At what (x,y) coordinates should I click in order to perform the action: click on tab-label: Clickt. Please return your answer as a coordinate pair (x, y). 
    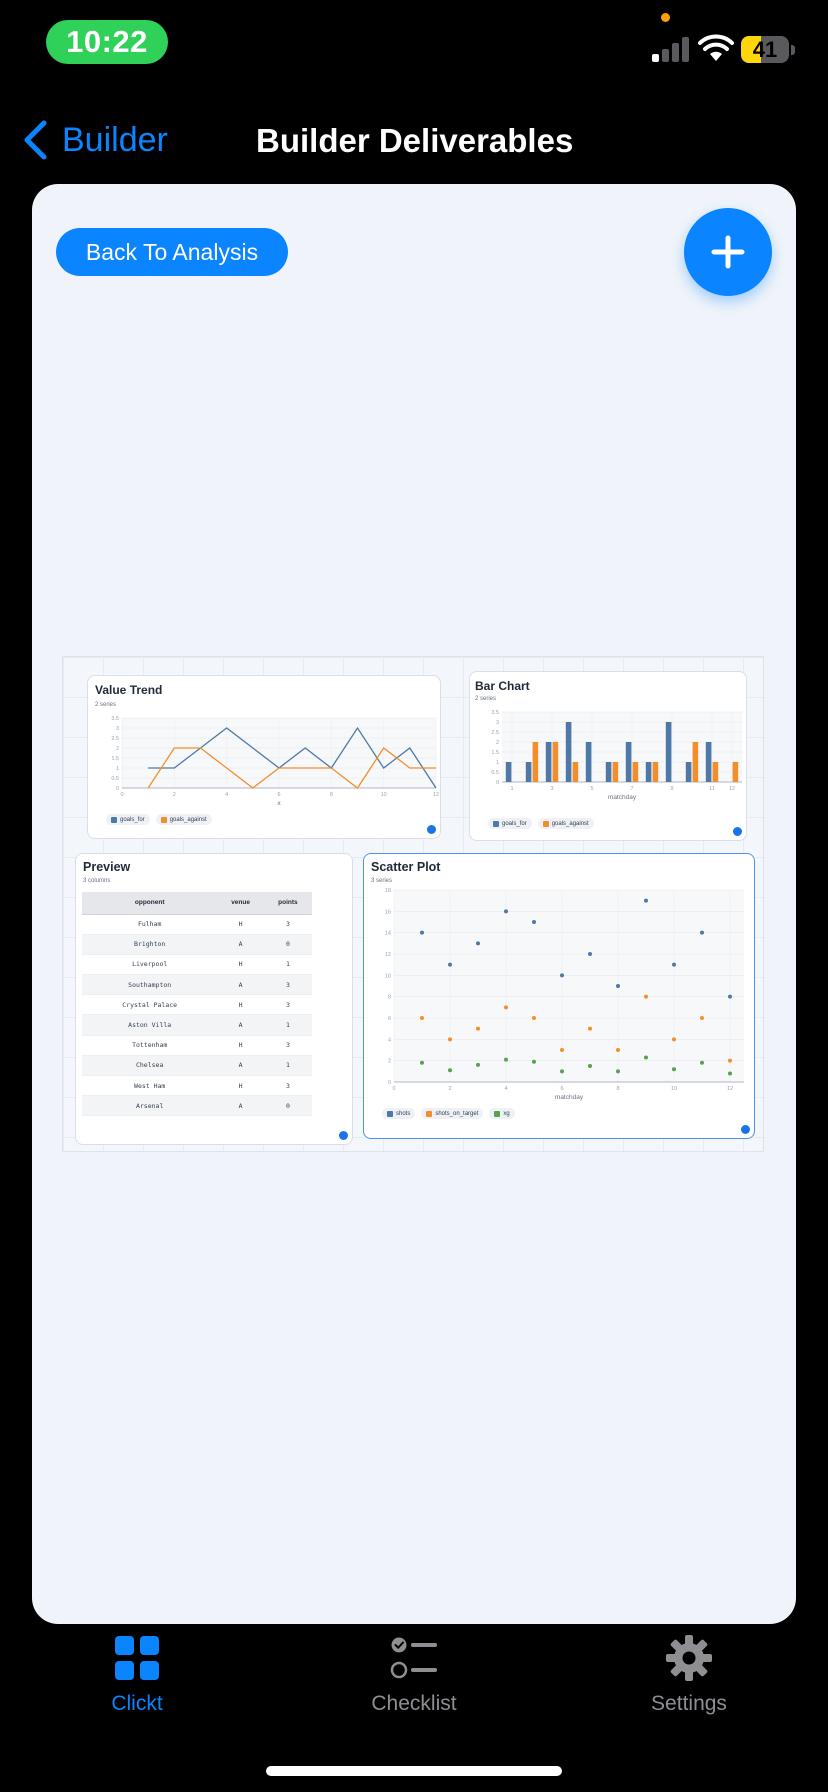
    Looking at the image, I should click on (137, 1703).